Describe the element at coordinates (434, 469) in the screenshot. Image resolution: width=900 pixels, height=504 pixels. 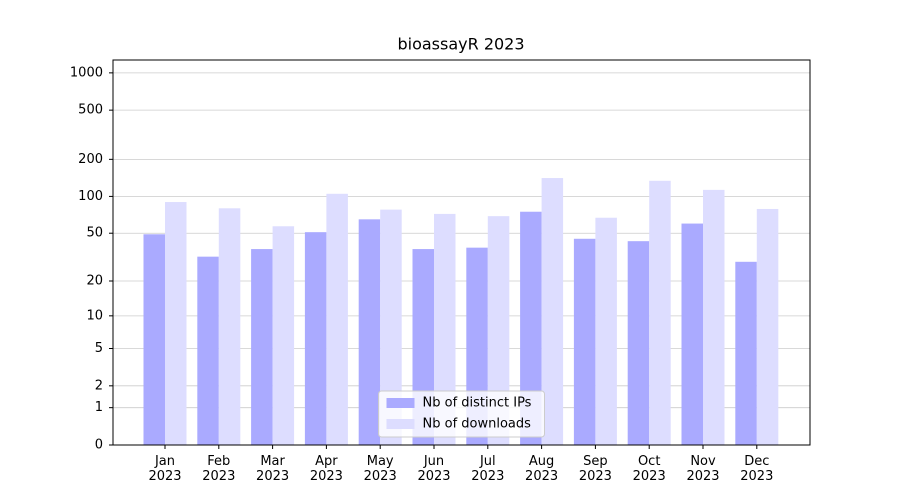
I see `x-tick-label: Jun 2023` at that location.